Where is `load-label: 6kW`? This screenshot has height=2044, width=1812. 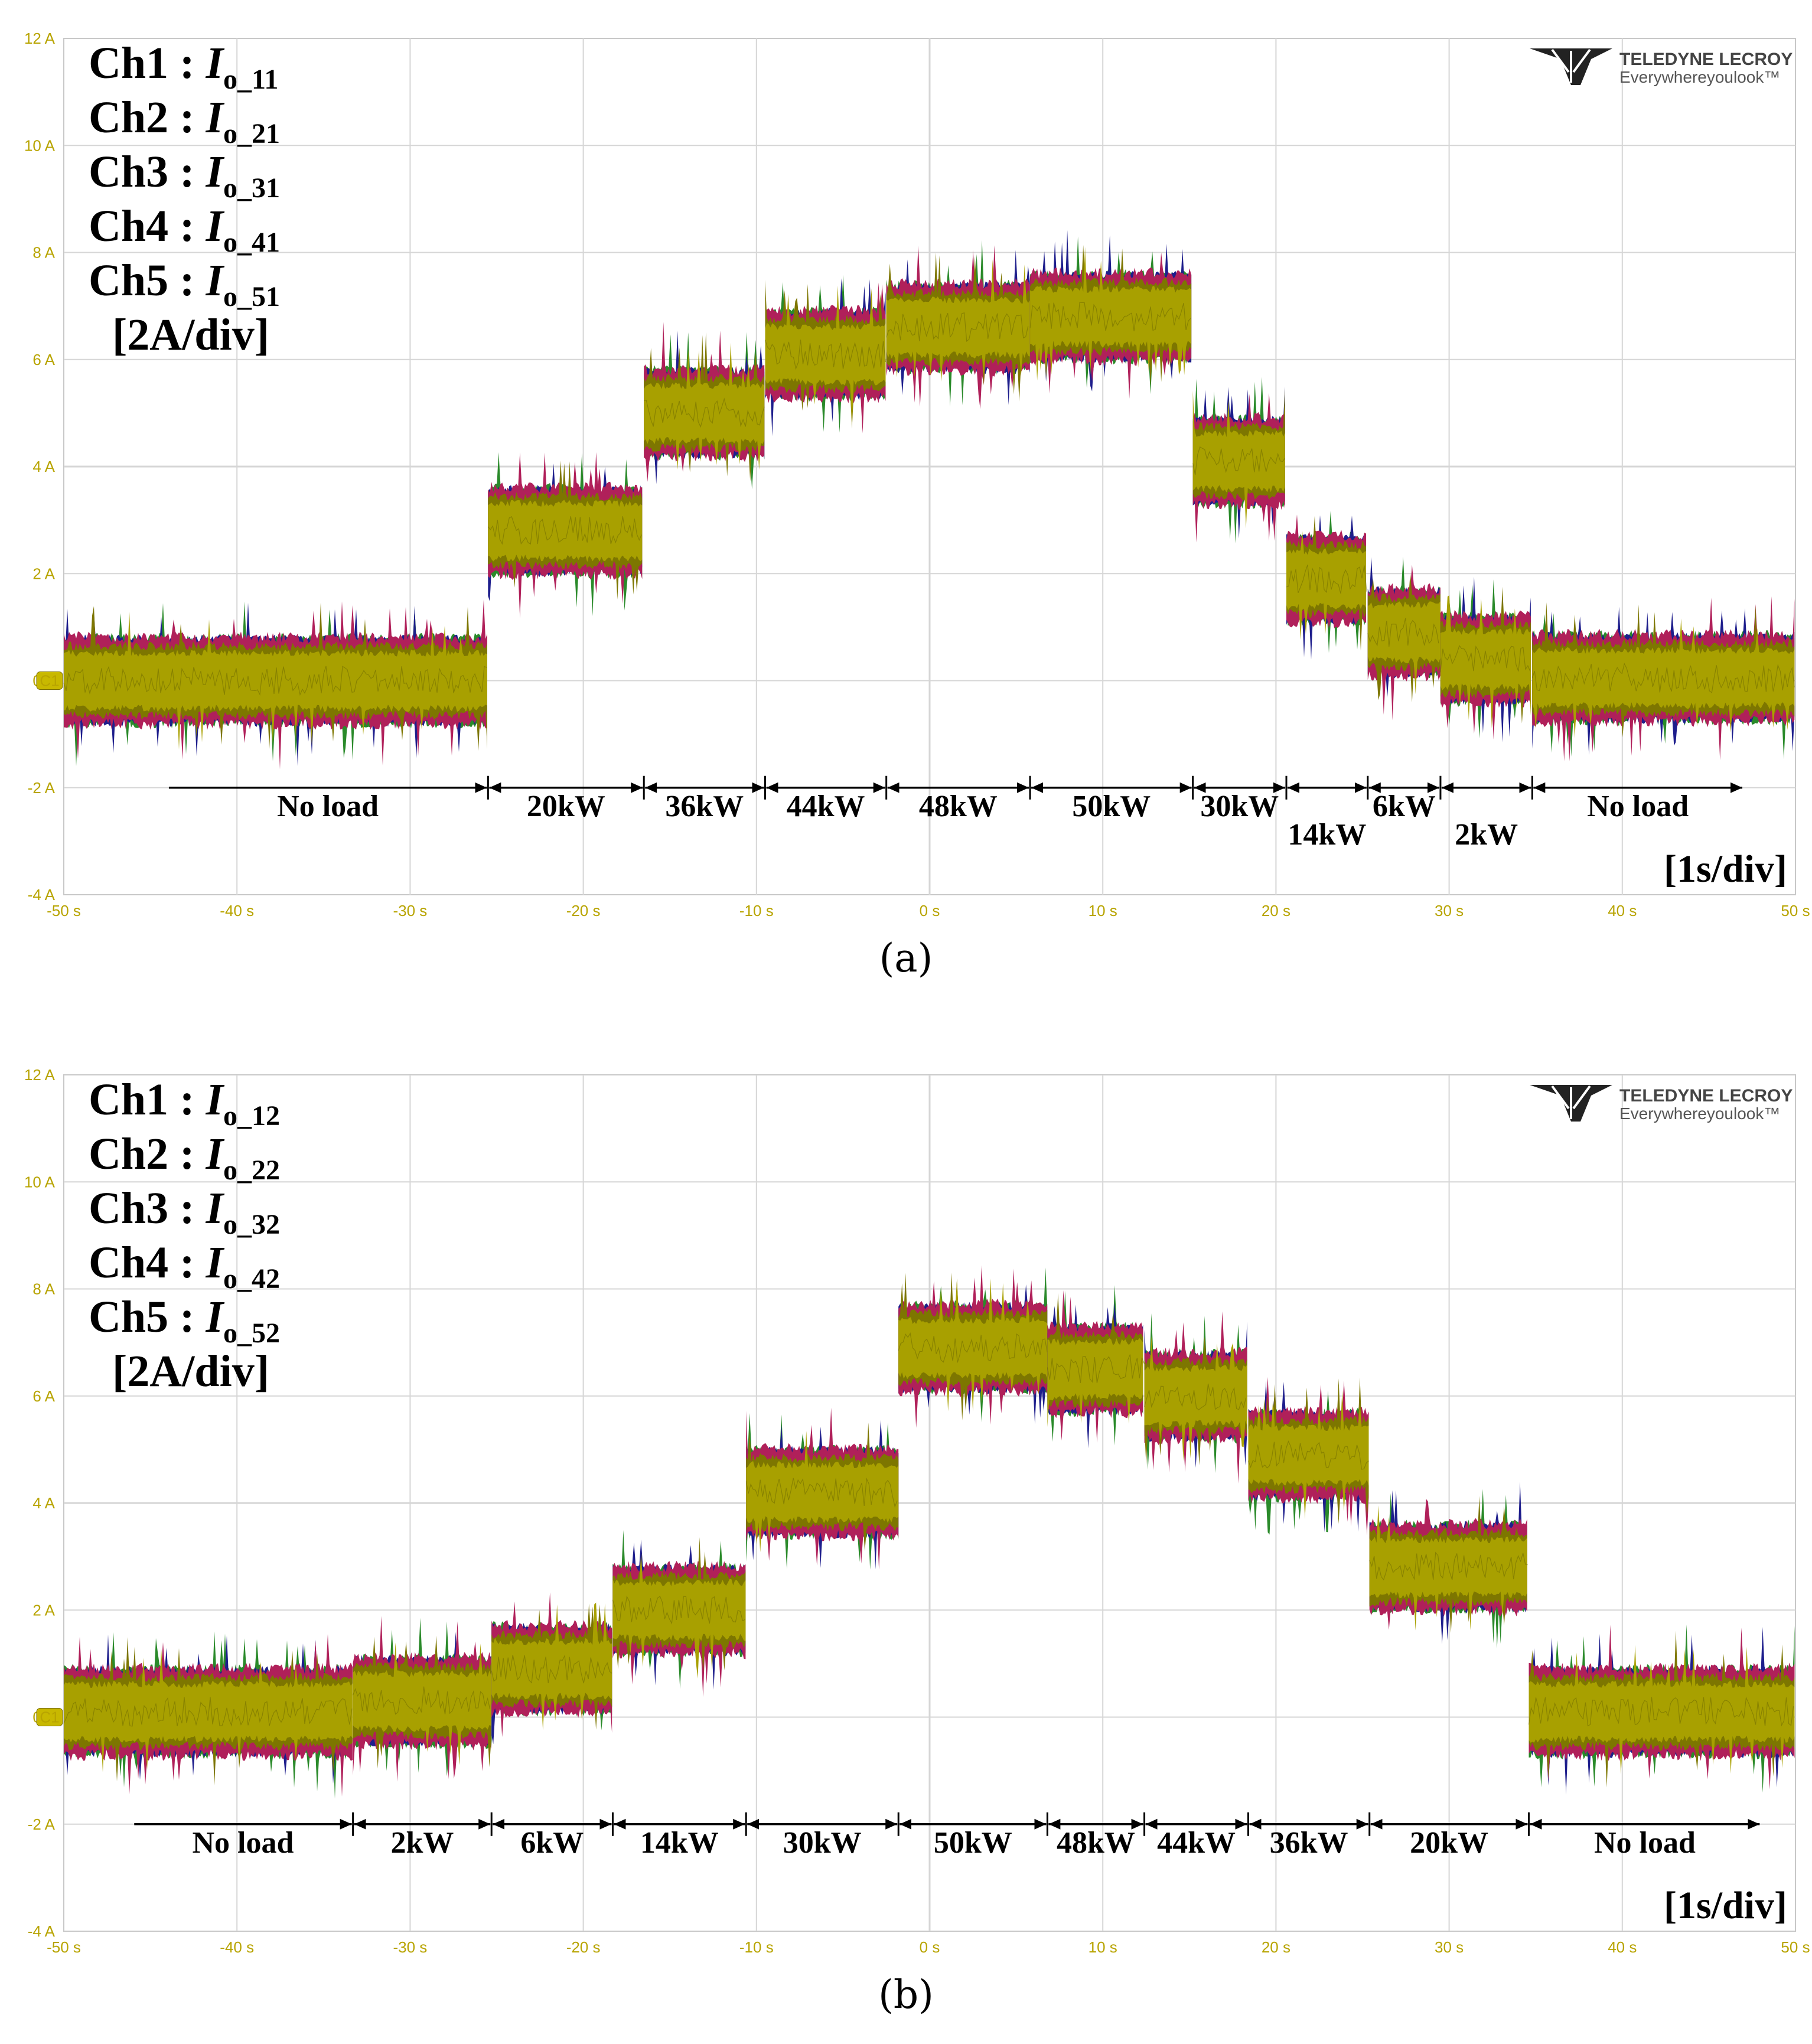
load-label: 6kW is located at coordinates (1404, 806).